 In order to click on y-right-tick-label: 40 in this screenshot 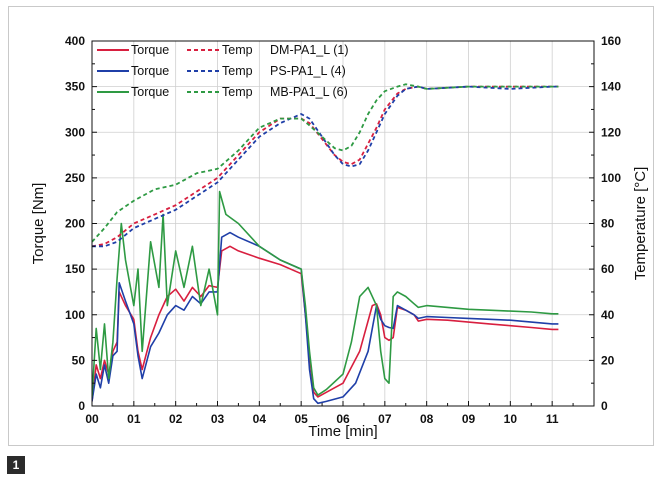, I will do `click(608, 315)`.